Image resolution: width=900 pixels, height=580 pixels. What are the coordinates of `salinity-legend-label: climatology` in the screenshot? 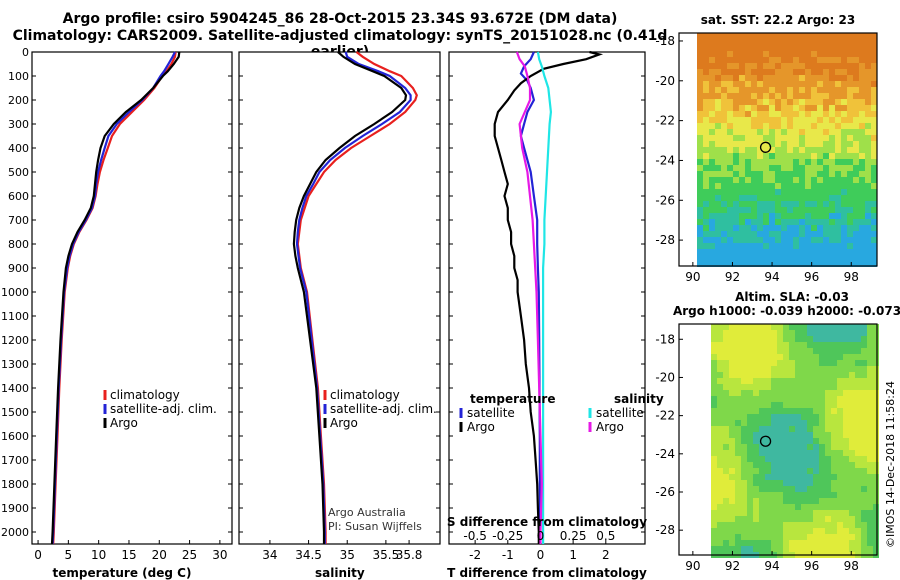 It's located at (365, 395).